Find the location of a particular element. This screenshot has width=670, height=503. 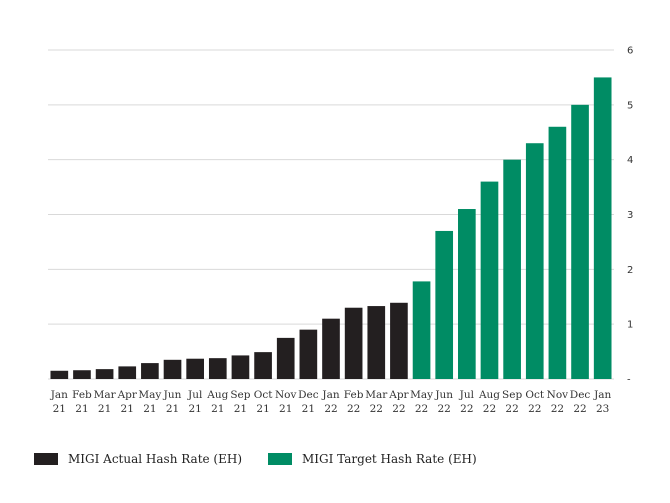

x-tick-year: 23 is located at coordinates (602, 409).